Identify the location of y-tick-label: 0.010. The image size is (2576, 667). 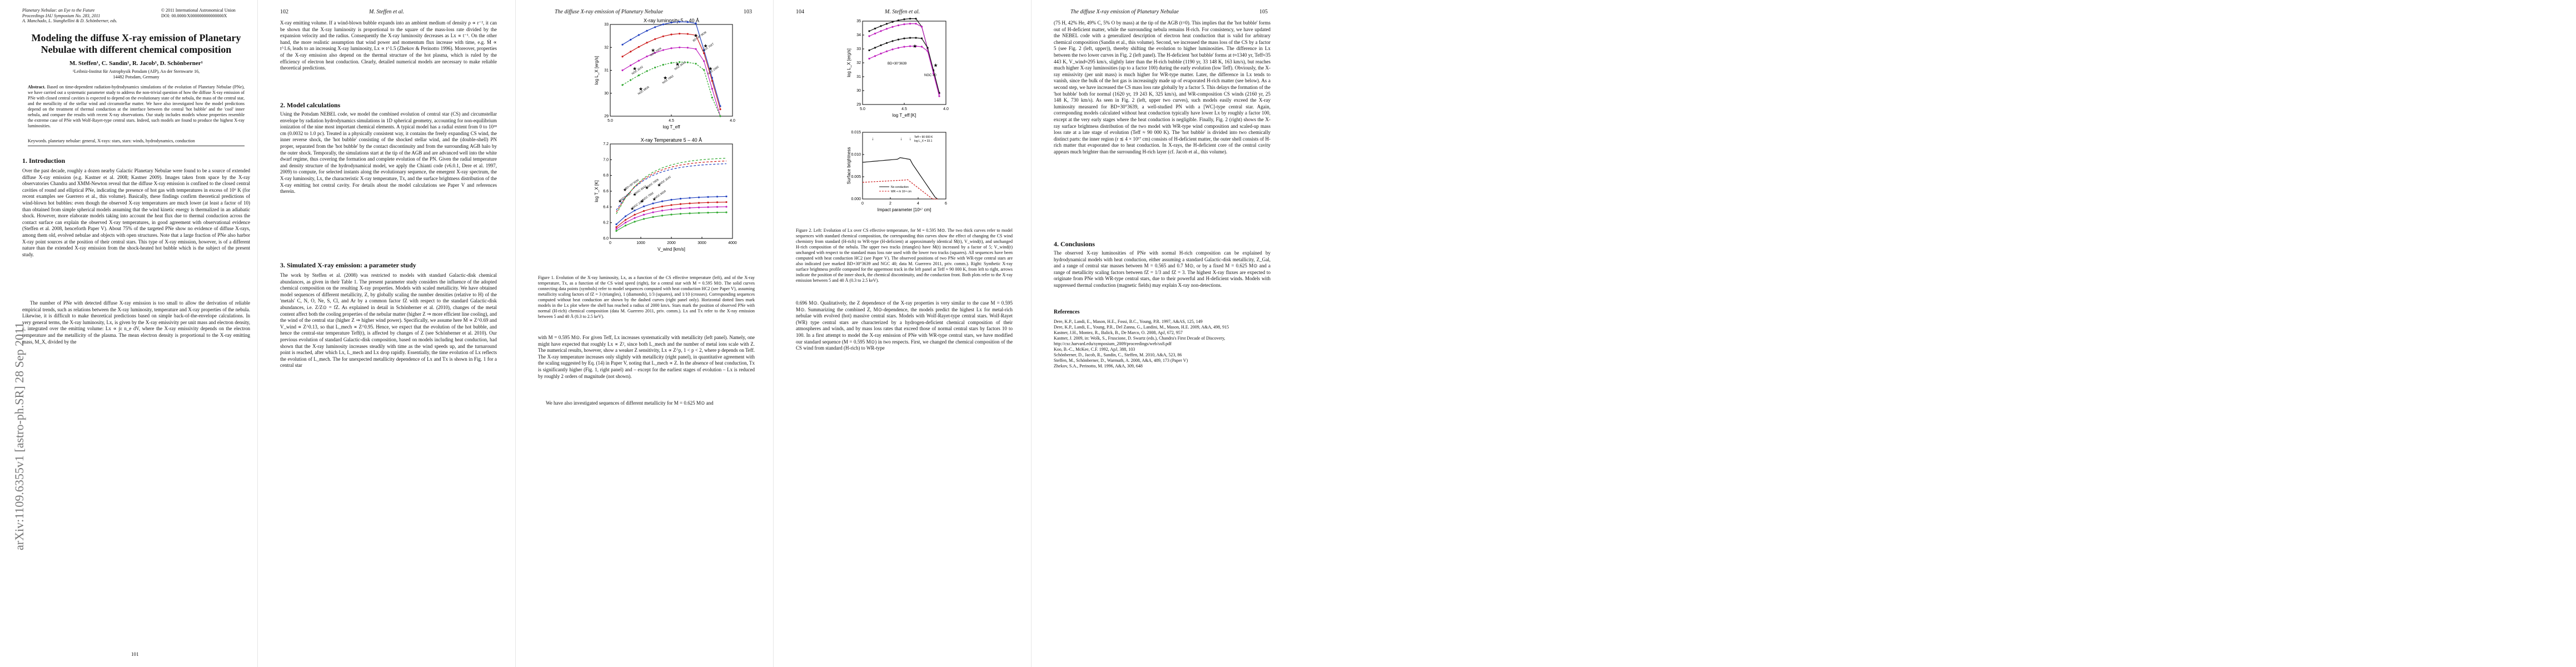
(856, 155).